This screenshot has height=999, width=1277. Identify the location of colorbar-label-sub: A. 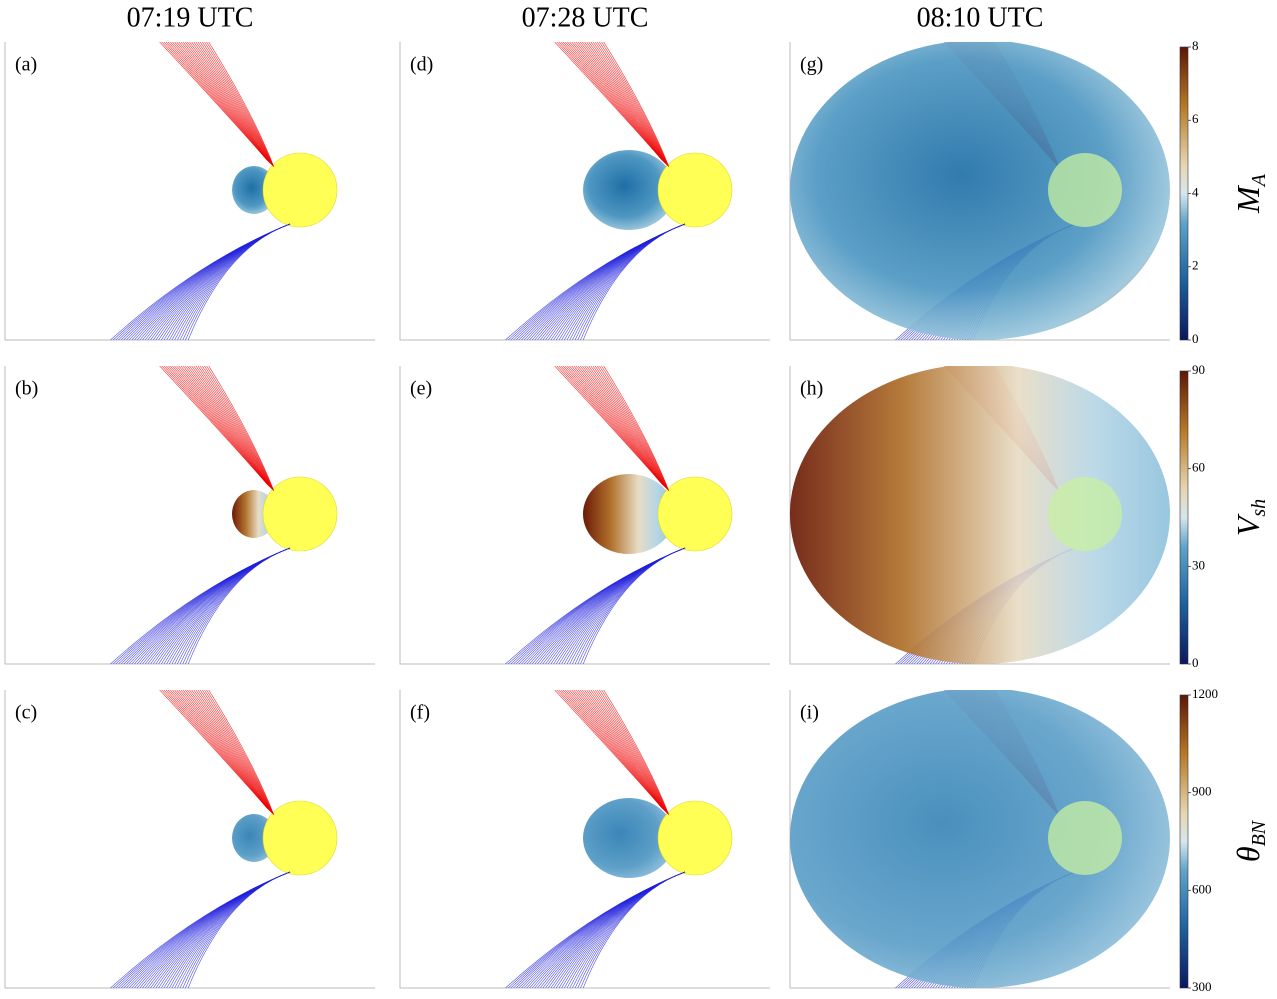
(1259, 180).